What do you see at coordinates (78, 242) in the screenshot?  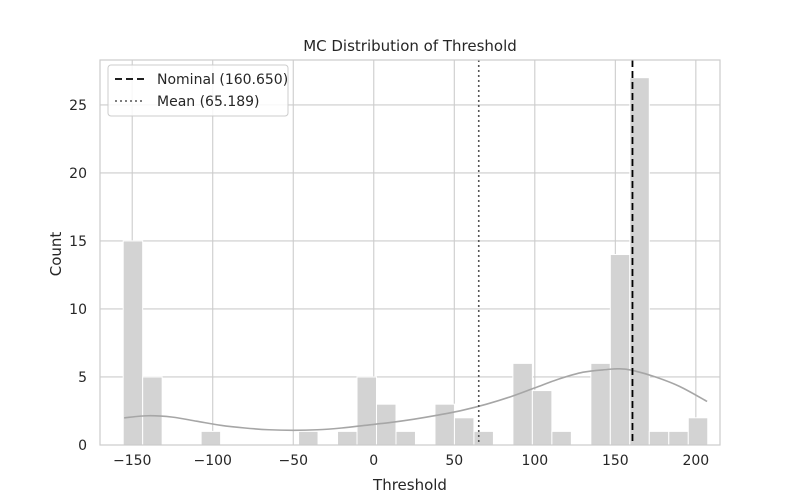 I see `y-tick-label: 15` at bounding box center [78, 242].